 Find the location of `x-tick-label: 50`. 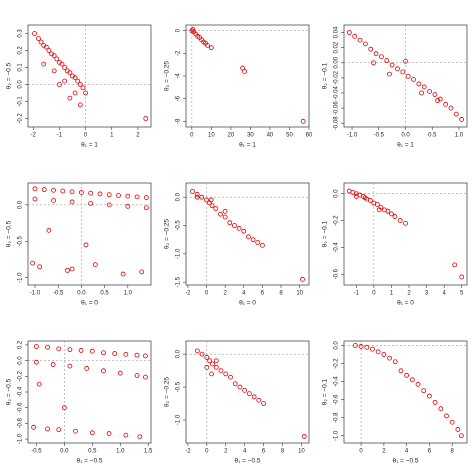

x-tick-label: 50 is located at coordinates (289, 136).